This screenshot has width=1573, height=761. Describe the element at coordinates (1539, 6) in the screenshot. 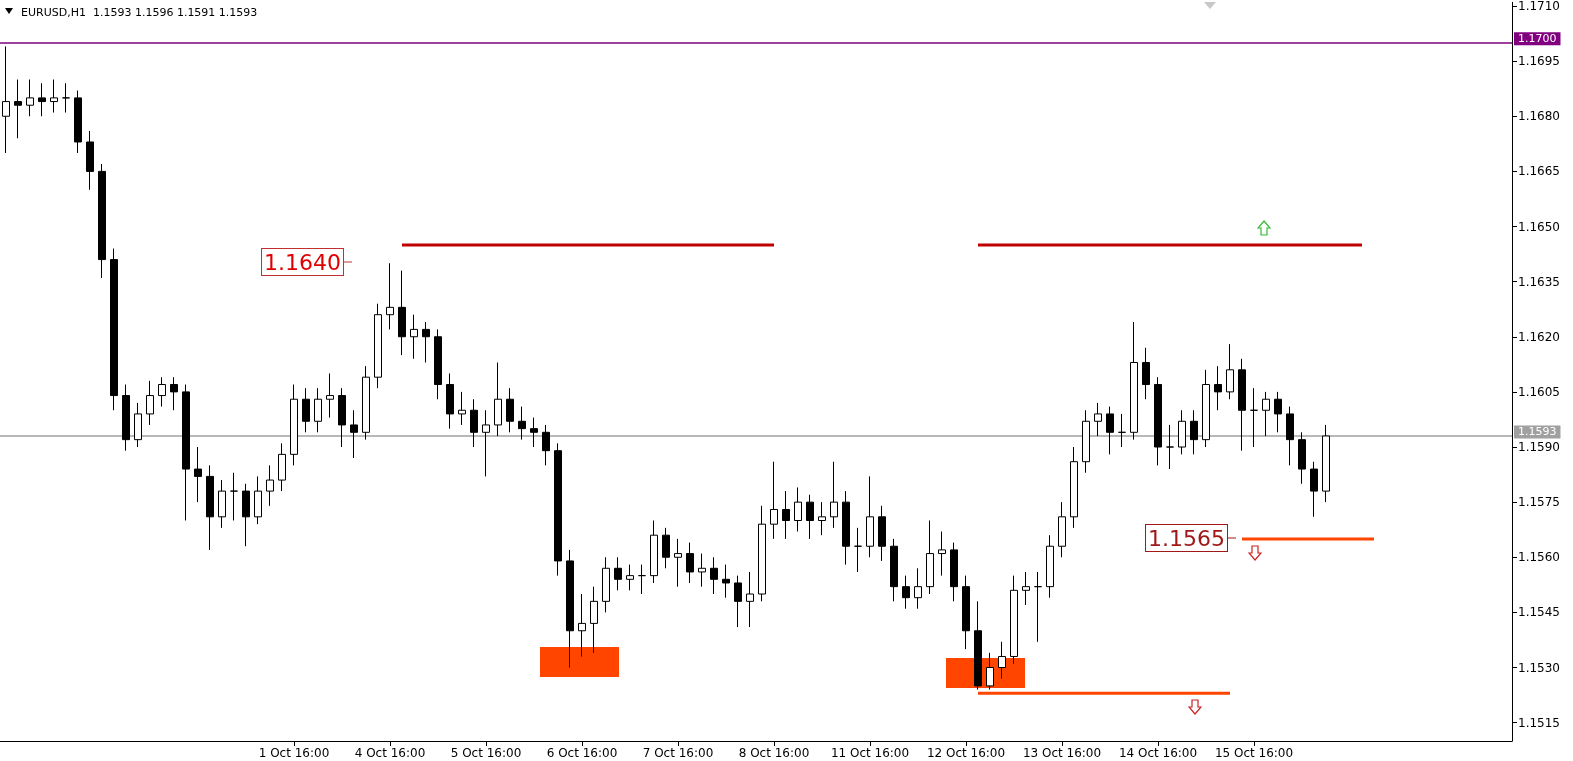

I see `y-tick-label: 1.1710` at that location.